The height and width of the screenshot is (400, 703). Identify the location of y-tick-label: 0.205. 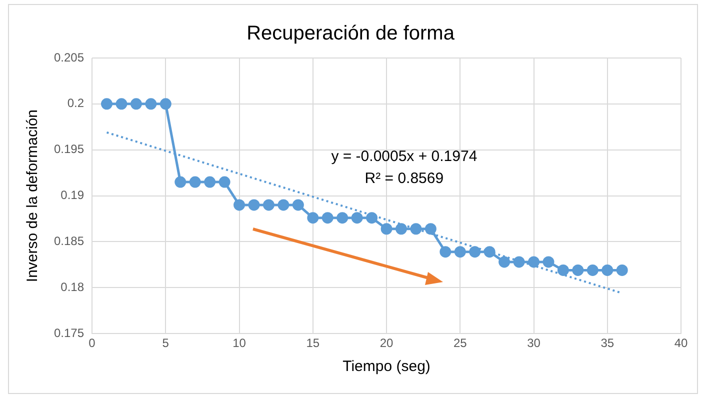
(69, 57).